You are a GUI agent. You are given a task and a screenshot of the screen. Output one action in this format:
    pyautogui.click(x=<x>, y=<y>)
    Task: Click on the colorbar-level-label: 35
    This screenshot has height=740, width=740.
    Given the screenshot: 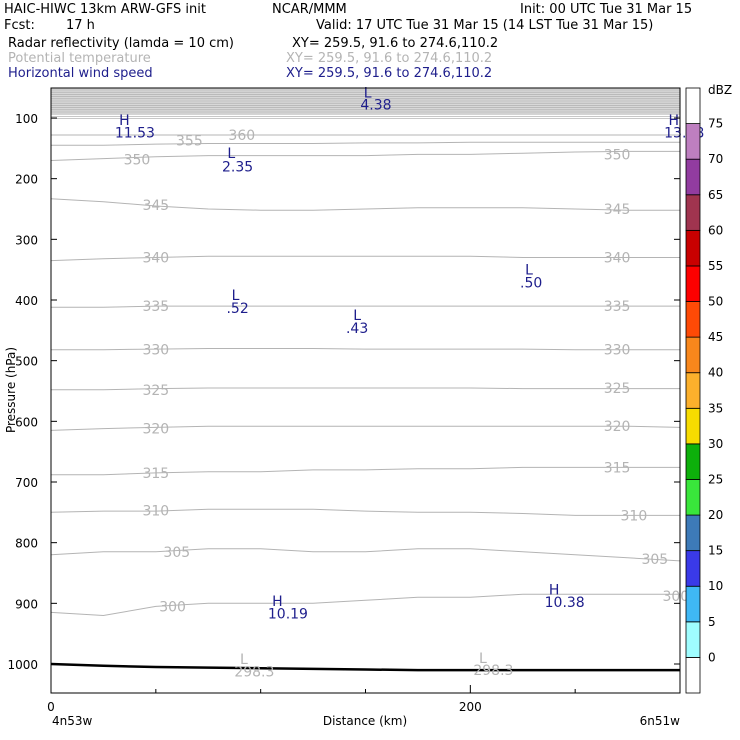 What is the action you would take?
    pyautogui.click(x=715, y=408)
    